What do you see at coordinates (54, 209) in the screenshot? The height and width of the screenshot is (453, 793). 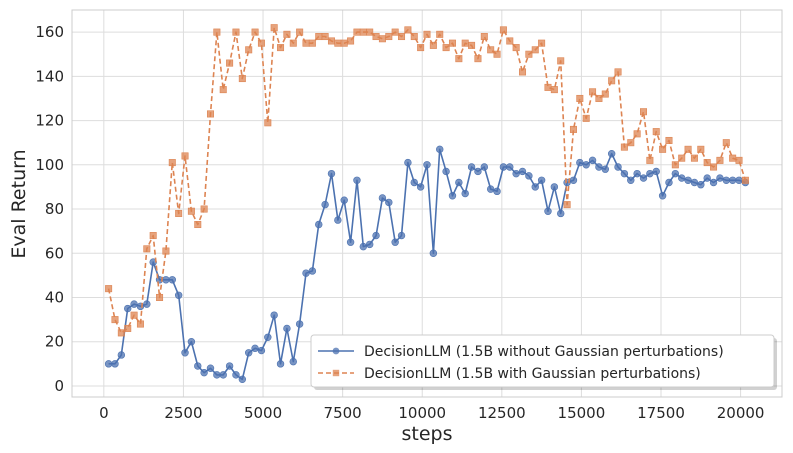 I see `y-tick-label: 80` at bounding box center [54, 209].